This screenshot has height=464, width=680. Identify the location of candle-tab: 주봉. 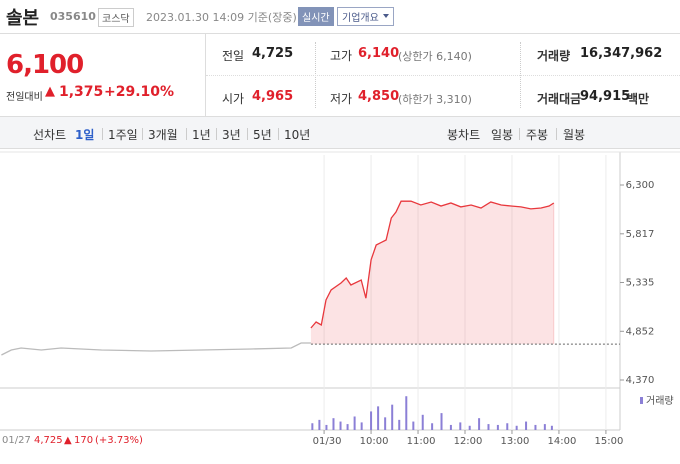
(537, 135).